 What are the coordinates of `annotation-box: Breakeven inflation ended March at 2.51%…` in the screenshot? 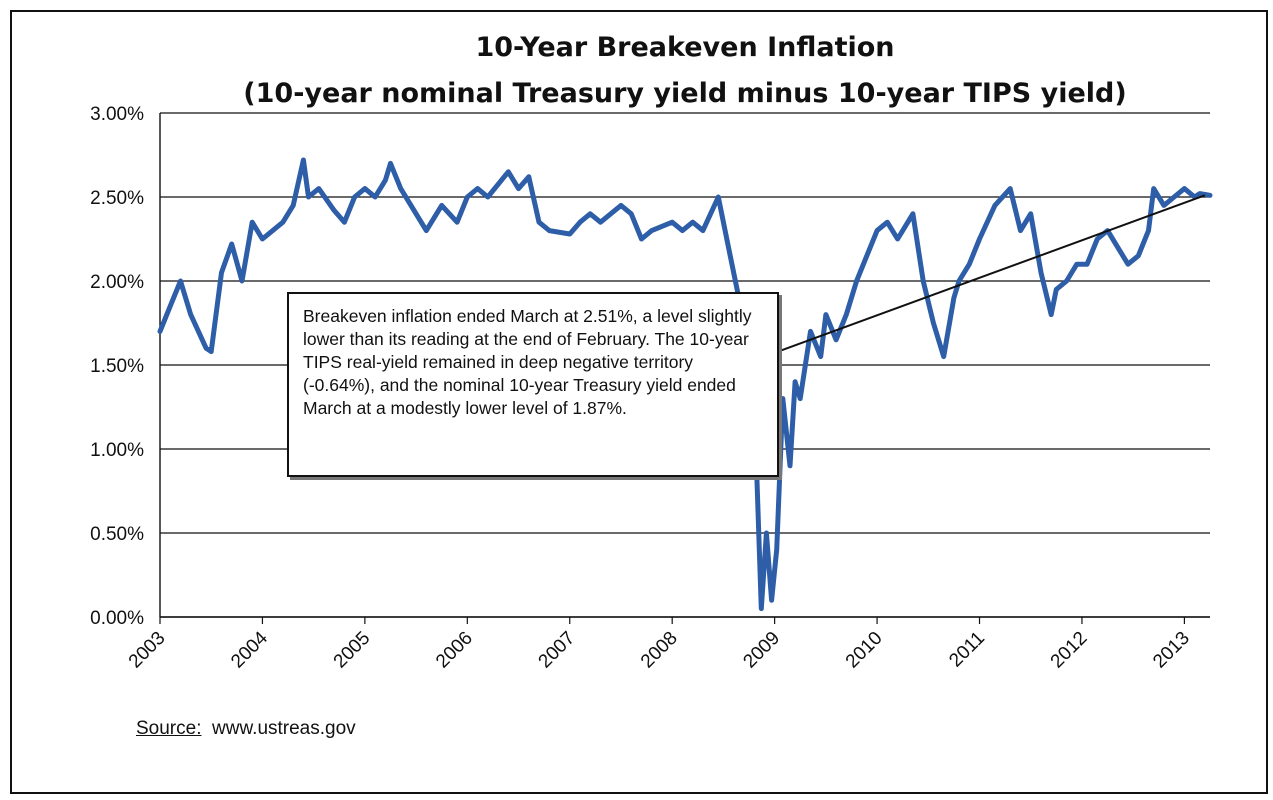 It's located at (533, 384).